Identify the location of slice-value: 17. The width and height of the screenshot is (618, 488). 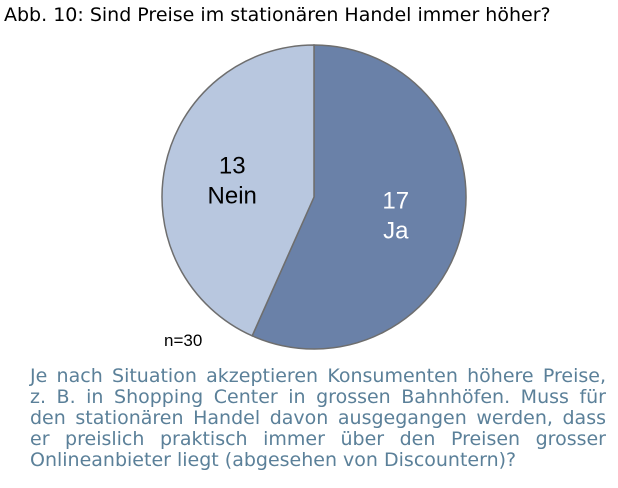
(395, 200).